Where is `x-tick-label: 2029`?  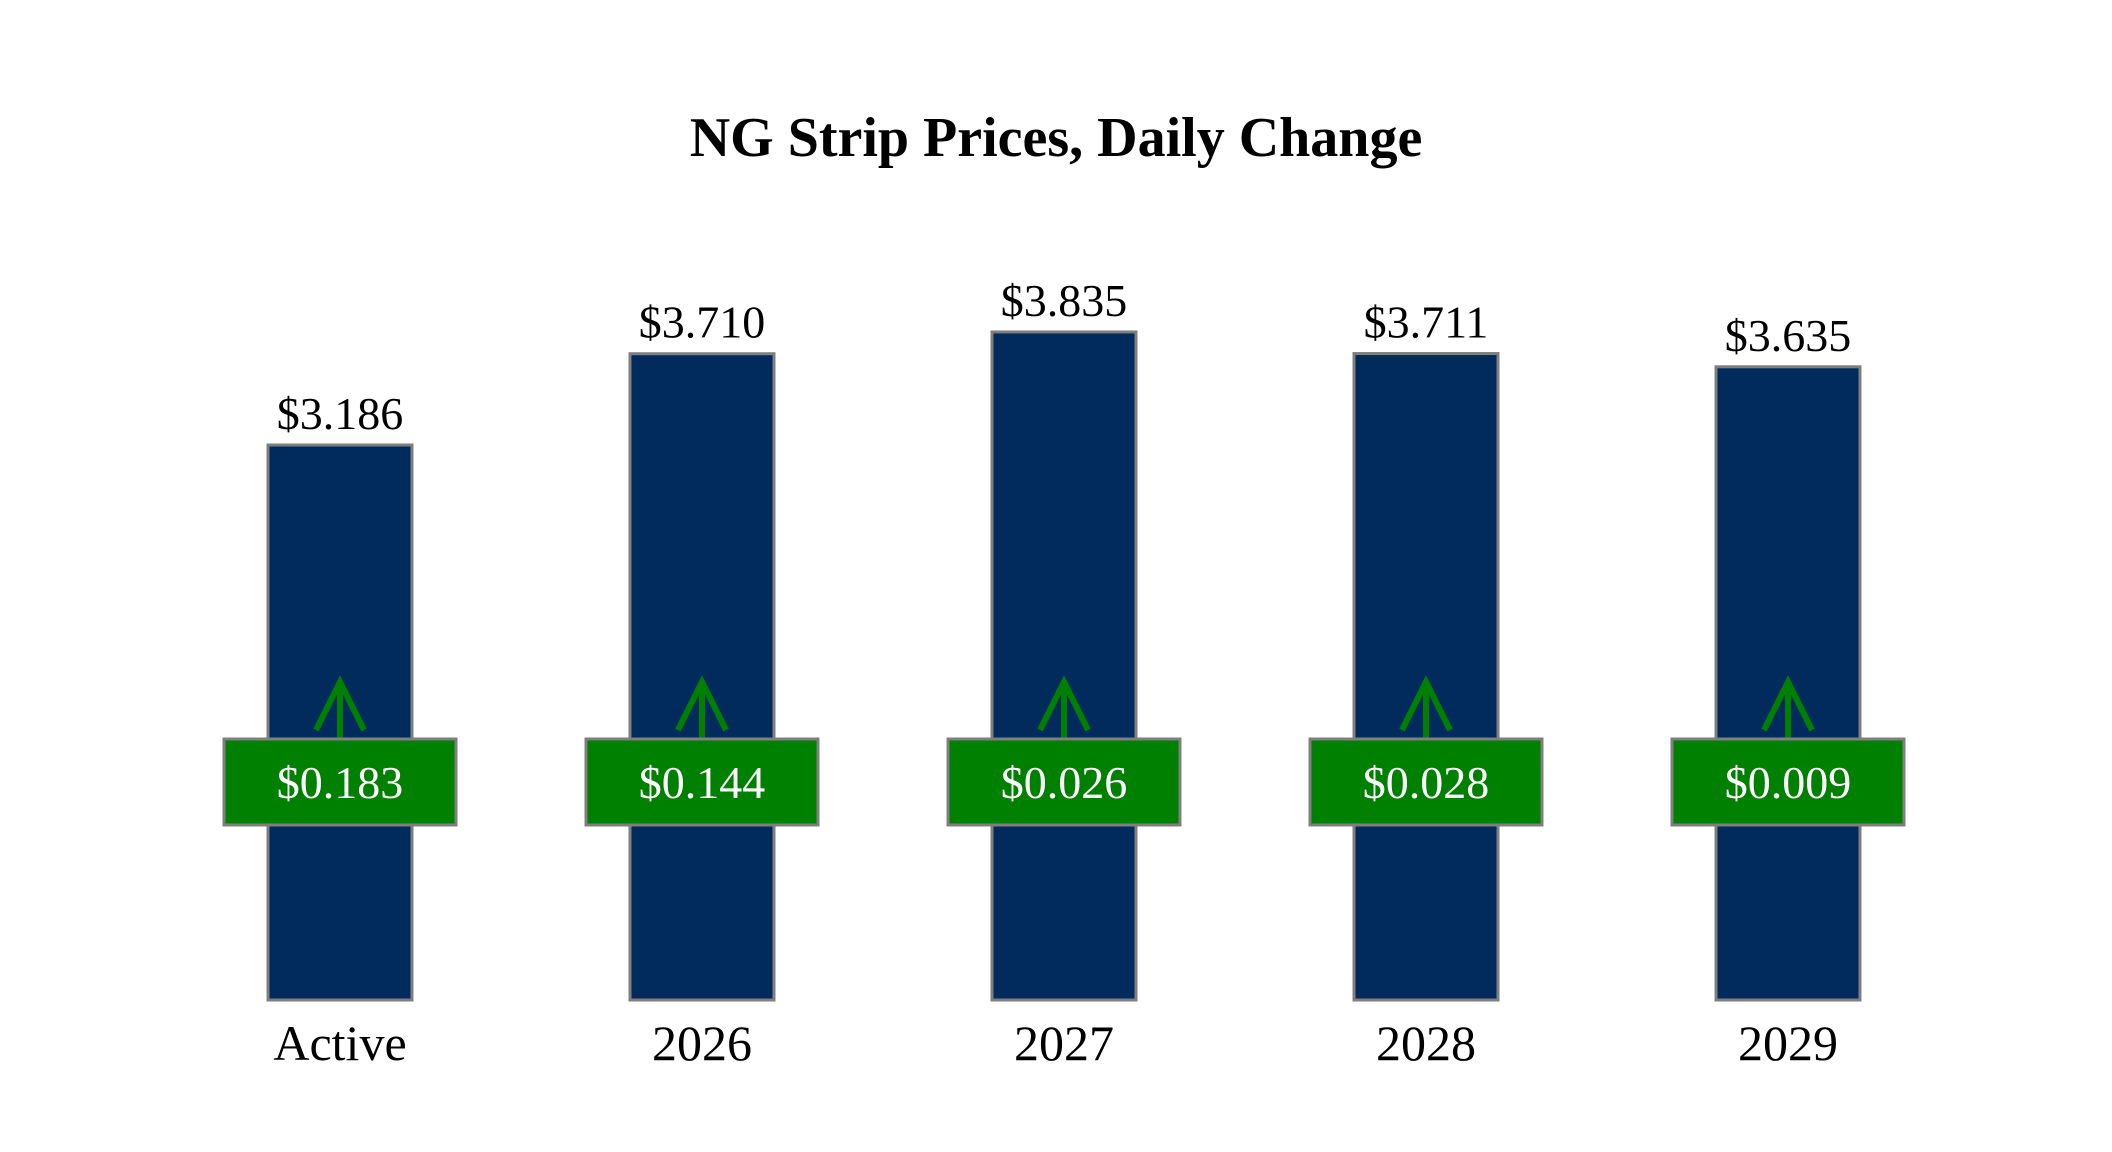 x-tick-label: 2029 is located at coordinates (1788, 1043).